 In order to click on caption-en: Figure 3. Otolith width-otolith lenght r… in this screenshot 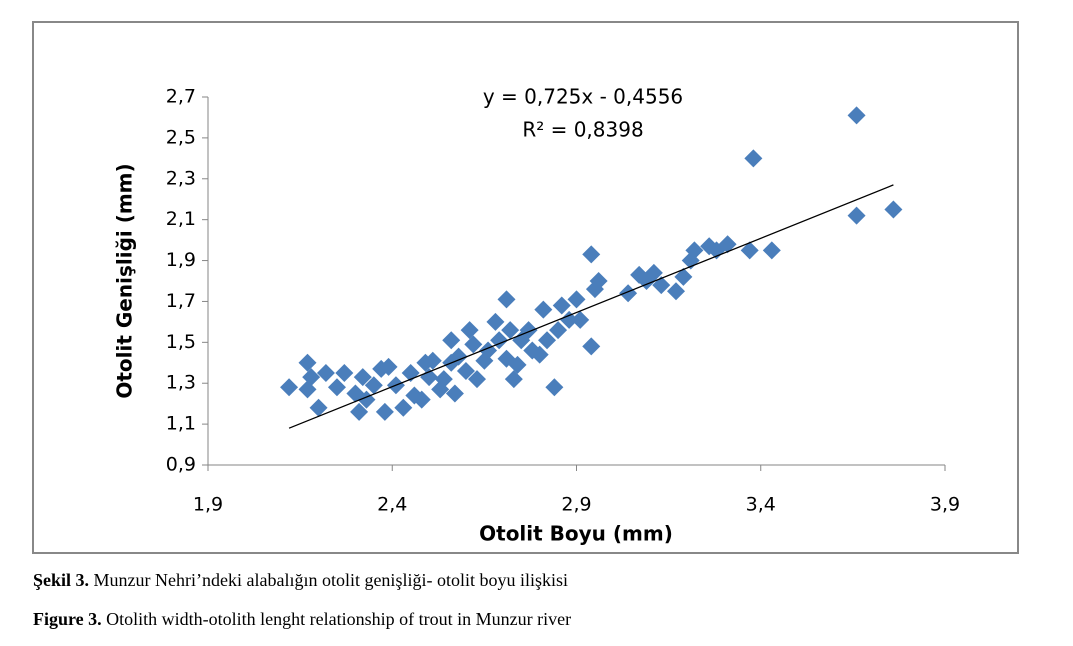, I will do `click(302, 619)`.